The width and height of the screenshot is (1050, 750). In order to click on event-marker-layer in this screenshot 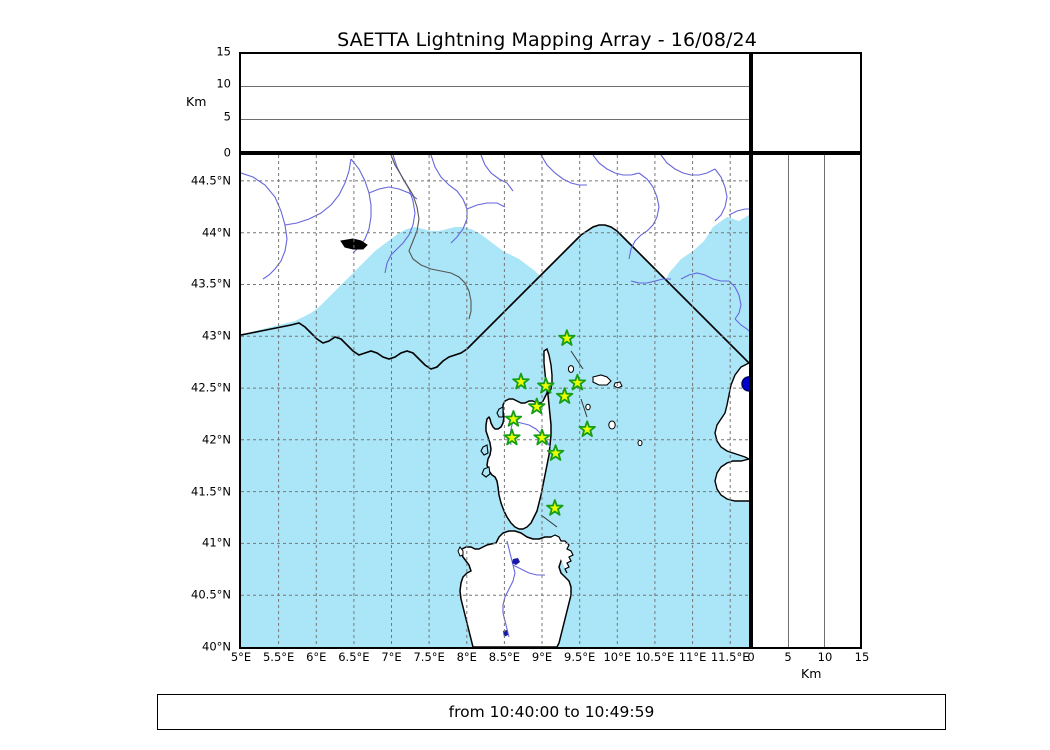, I will do `click(745, 384)`.